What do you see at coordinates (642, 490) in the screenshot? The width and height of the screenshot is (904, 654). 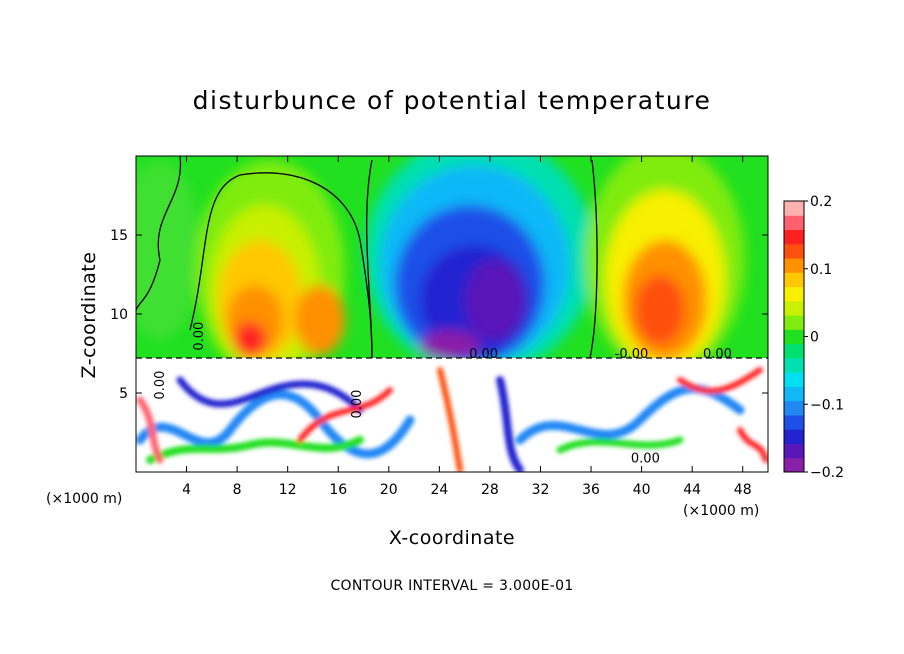 I see `x-tick-label: 40` at bounding box center [642, 490].